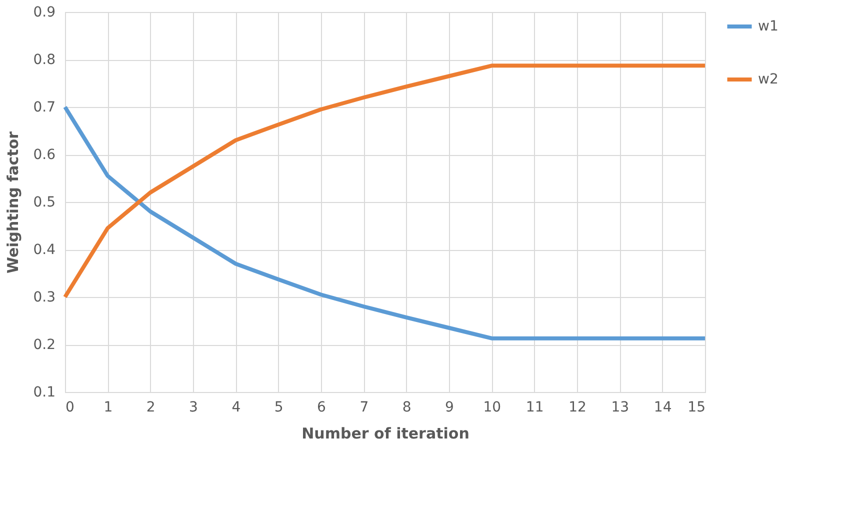  What do you see at coordinates (407, 408) in the screenshot?
I see `x-tick-label: 8` at bounding box center [407, 408].